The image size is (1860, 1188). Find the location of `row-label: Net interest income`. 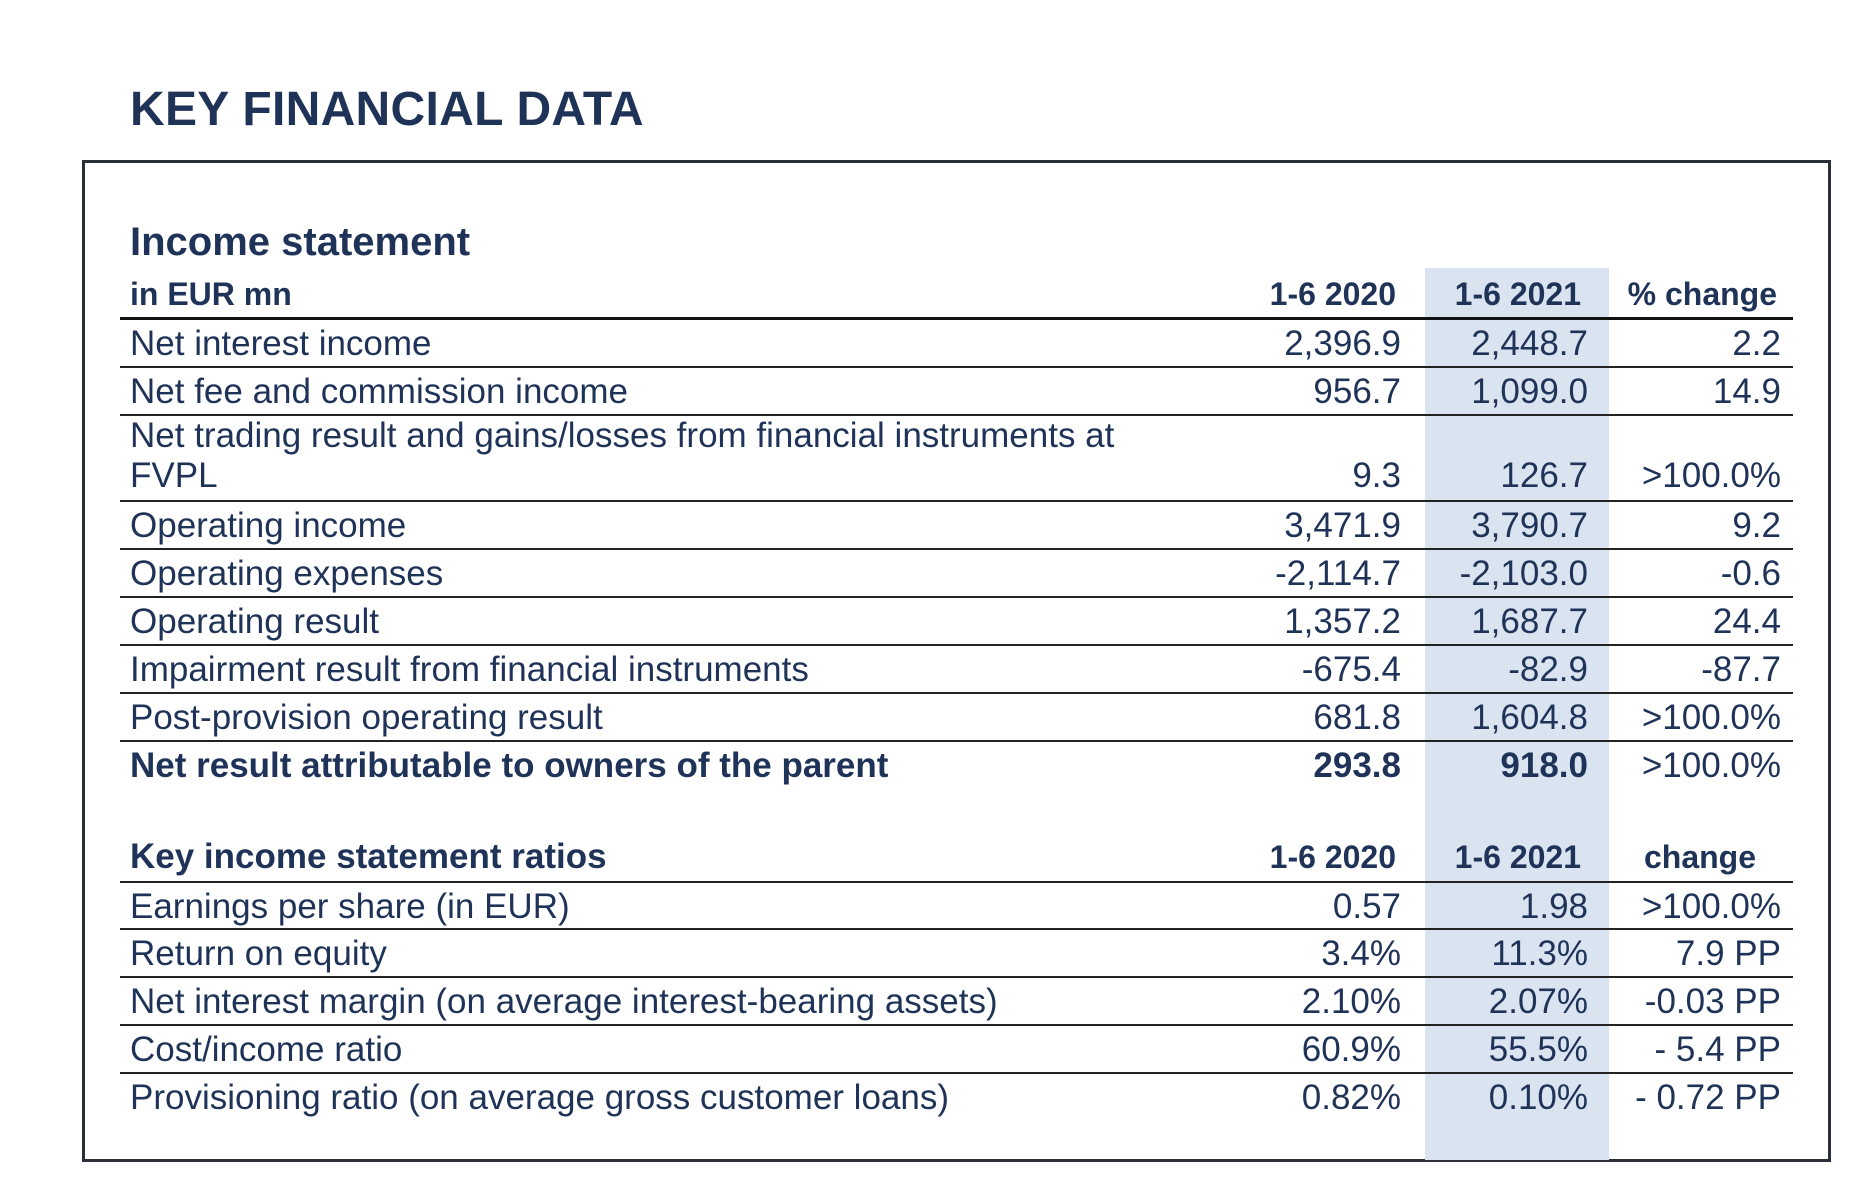

row-label: Net interest income is located at coordinates (281, 343).